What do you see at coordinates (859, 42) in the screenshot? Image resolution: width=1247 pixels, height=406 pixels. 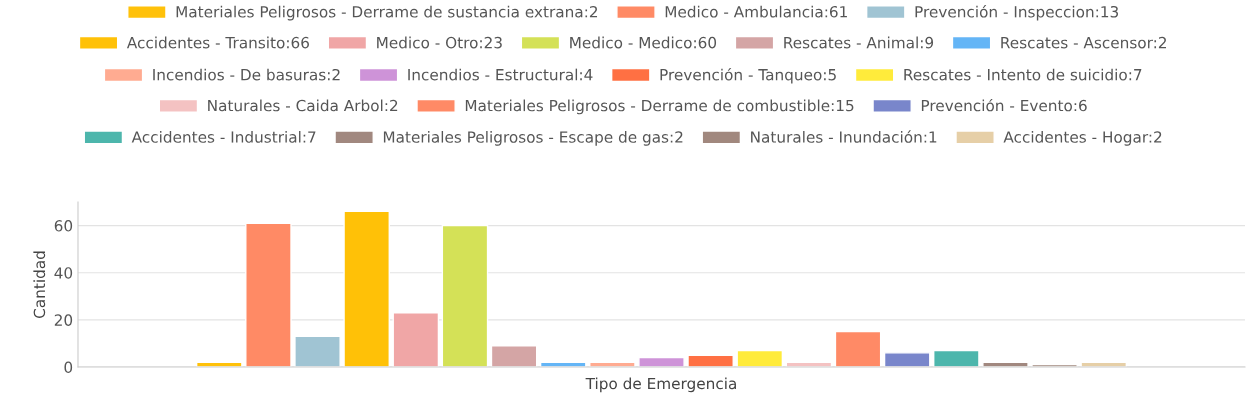 I see `legend-label: Rescates - Animal:9` at bounding box center [859, 42].